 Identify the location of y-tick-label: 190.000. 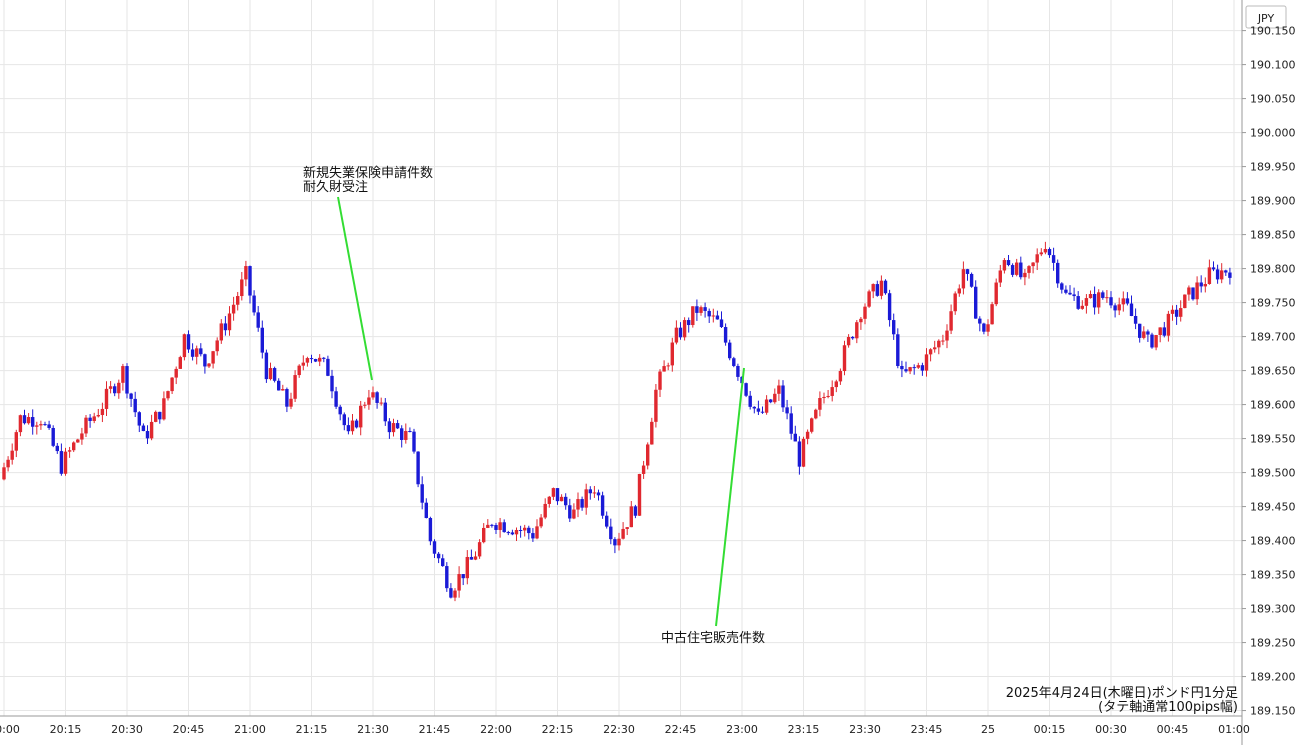
(1273, 133).